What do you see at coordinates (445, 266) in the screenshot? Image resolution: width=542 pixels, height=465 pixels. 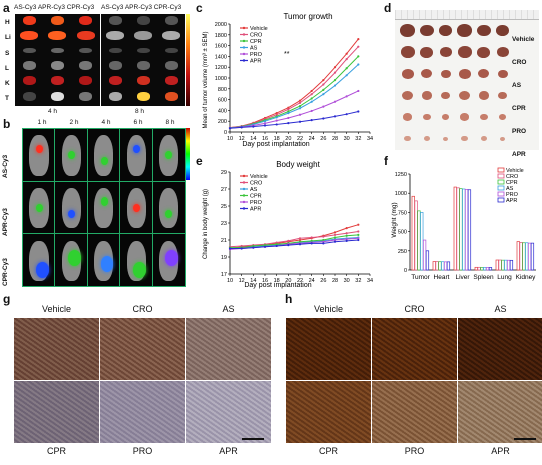 I see `bar-heart-pro` at bounding box center [445, 266].